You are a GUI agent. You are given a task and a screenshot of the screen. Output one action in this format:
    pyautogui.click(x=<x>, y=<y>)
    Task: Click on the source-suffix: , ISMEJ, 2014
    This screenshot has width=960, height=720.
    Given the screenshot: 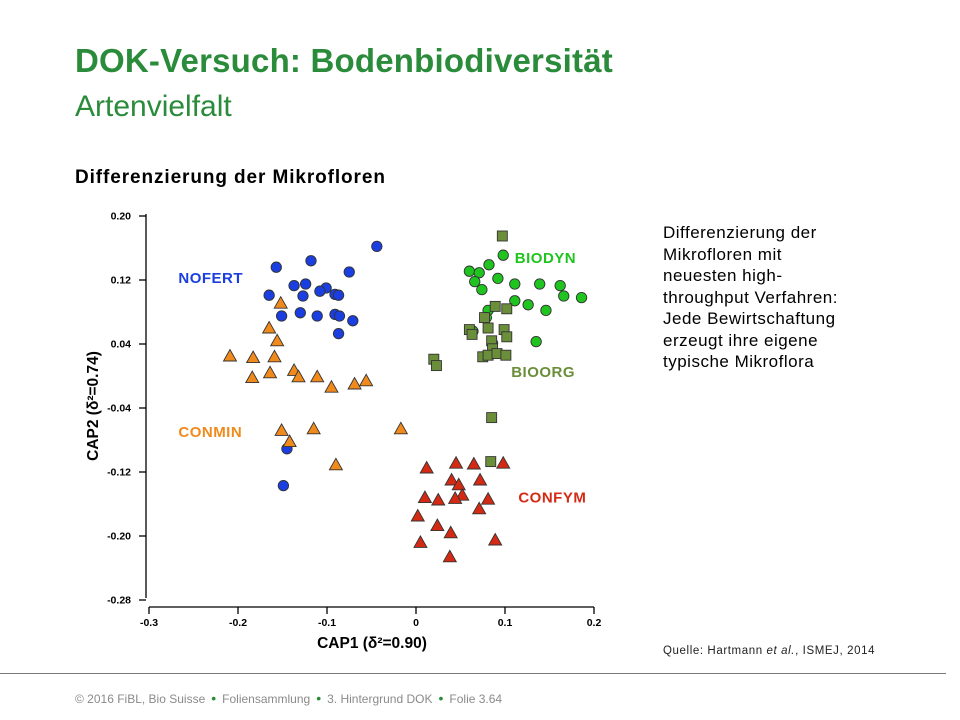 What is the action you would take?
    pyautogui.click(x=835, y=651)
    